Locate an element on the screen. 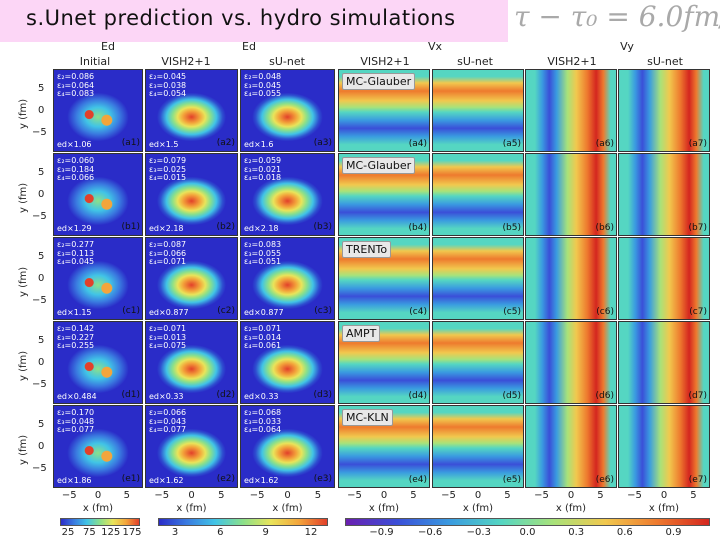 Image resolution: width=720 pixels, height=540 pixels. eccentricity-values: ε₂=0.142 ε₃=0.227 ε₄=0.255 is located at coordinates (76, 337).